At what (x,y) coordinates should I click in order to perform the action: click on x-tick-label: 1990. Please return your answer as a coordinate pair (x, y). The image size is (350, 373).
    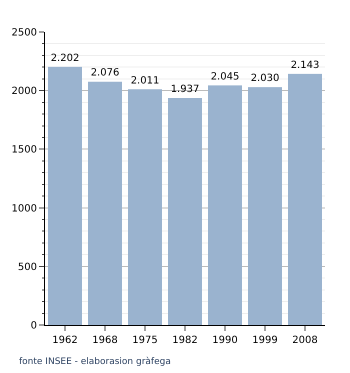
    Looking at the image, I should click on (225, 340).